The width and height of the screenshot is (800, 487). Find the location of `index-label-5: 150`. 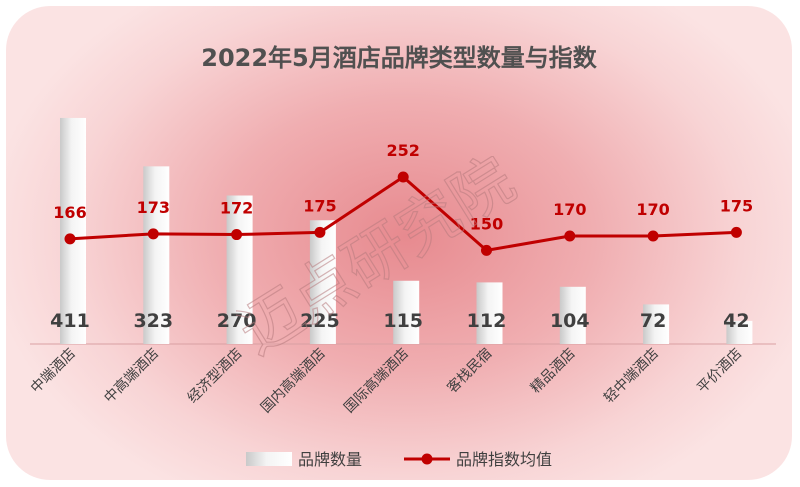

index-label-5: 150 is located at coordinates (486, 223).